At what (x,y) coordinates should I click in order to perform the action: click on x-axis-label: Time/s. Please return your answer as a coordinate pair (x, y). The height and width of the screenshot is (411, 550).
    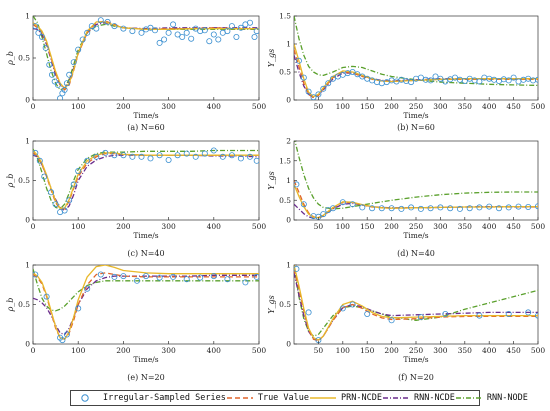
    Looking at the image, I should click on (145, 359).